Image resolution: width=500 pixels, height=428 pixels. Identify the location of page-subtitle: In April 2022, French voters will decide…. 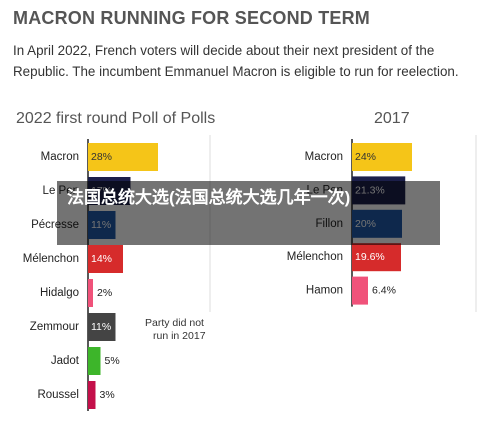
(236, 61).